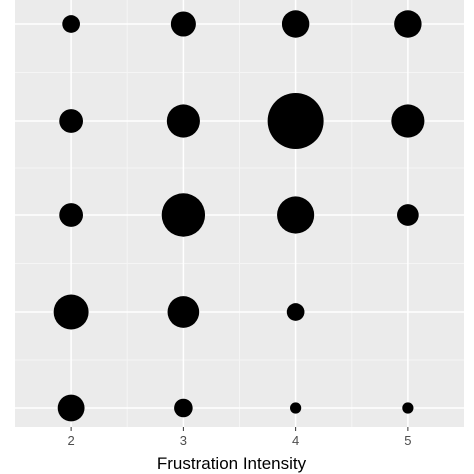  I want to click on x-tick-label: 5, so click(407, 440).